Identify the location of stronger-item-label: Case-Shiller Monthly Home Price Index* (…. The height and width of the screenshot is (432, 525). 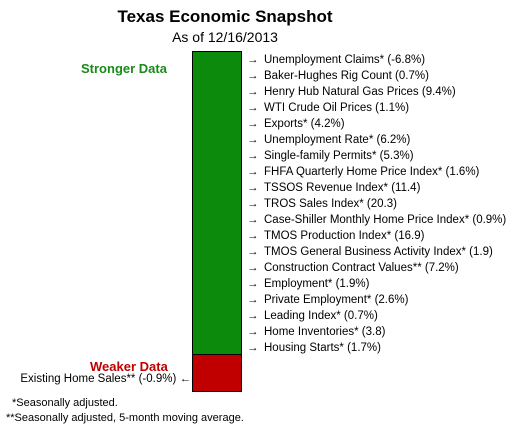
(385, 220).